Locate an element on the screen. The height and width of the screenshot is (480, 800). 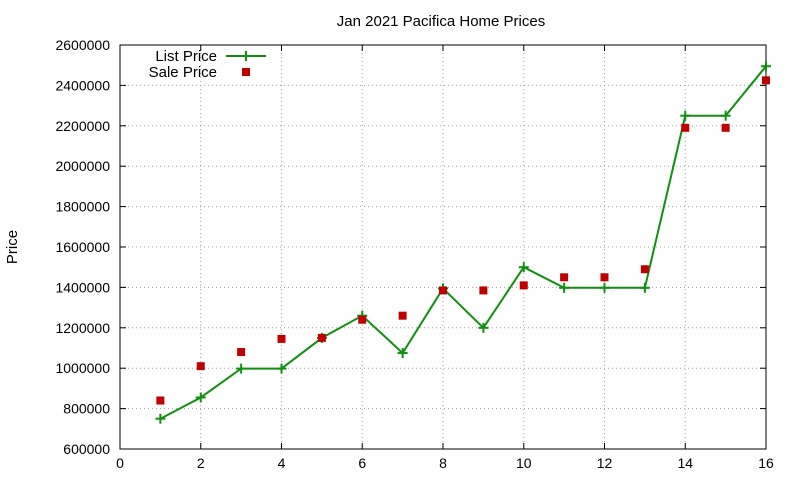
y-tick-label: 2600000 is located at coordinates (82, 45).